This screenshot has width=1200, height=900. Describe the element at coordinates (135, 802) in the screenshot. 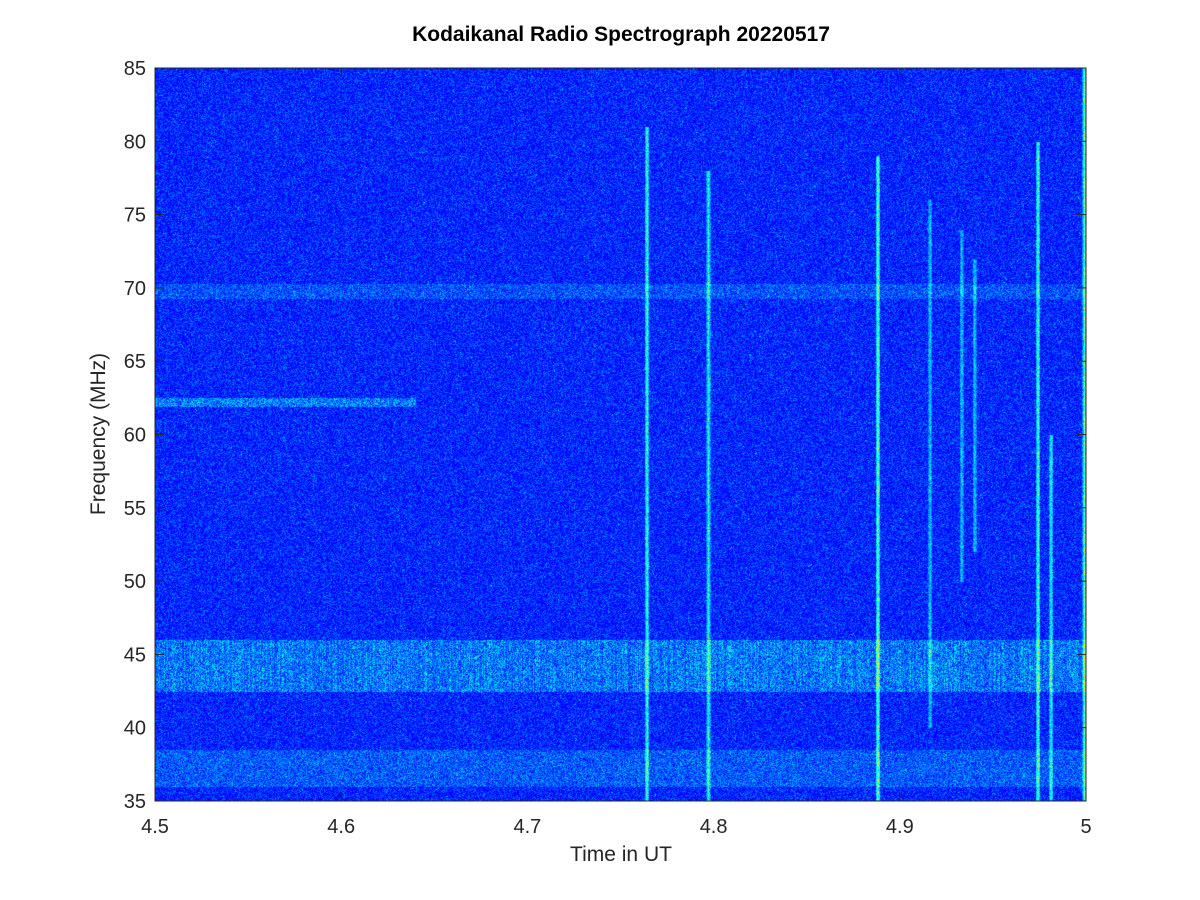

I see `y-tick-label: 35` at that location.